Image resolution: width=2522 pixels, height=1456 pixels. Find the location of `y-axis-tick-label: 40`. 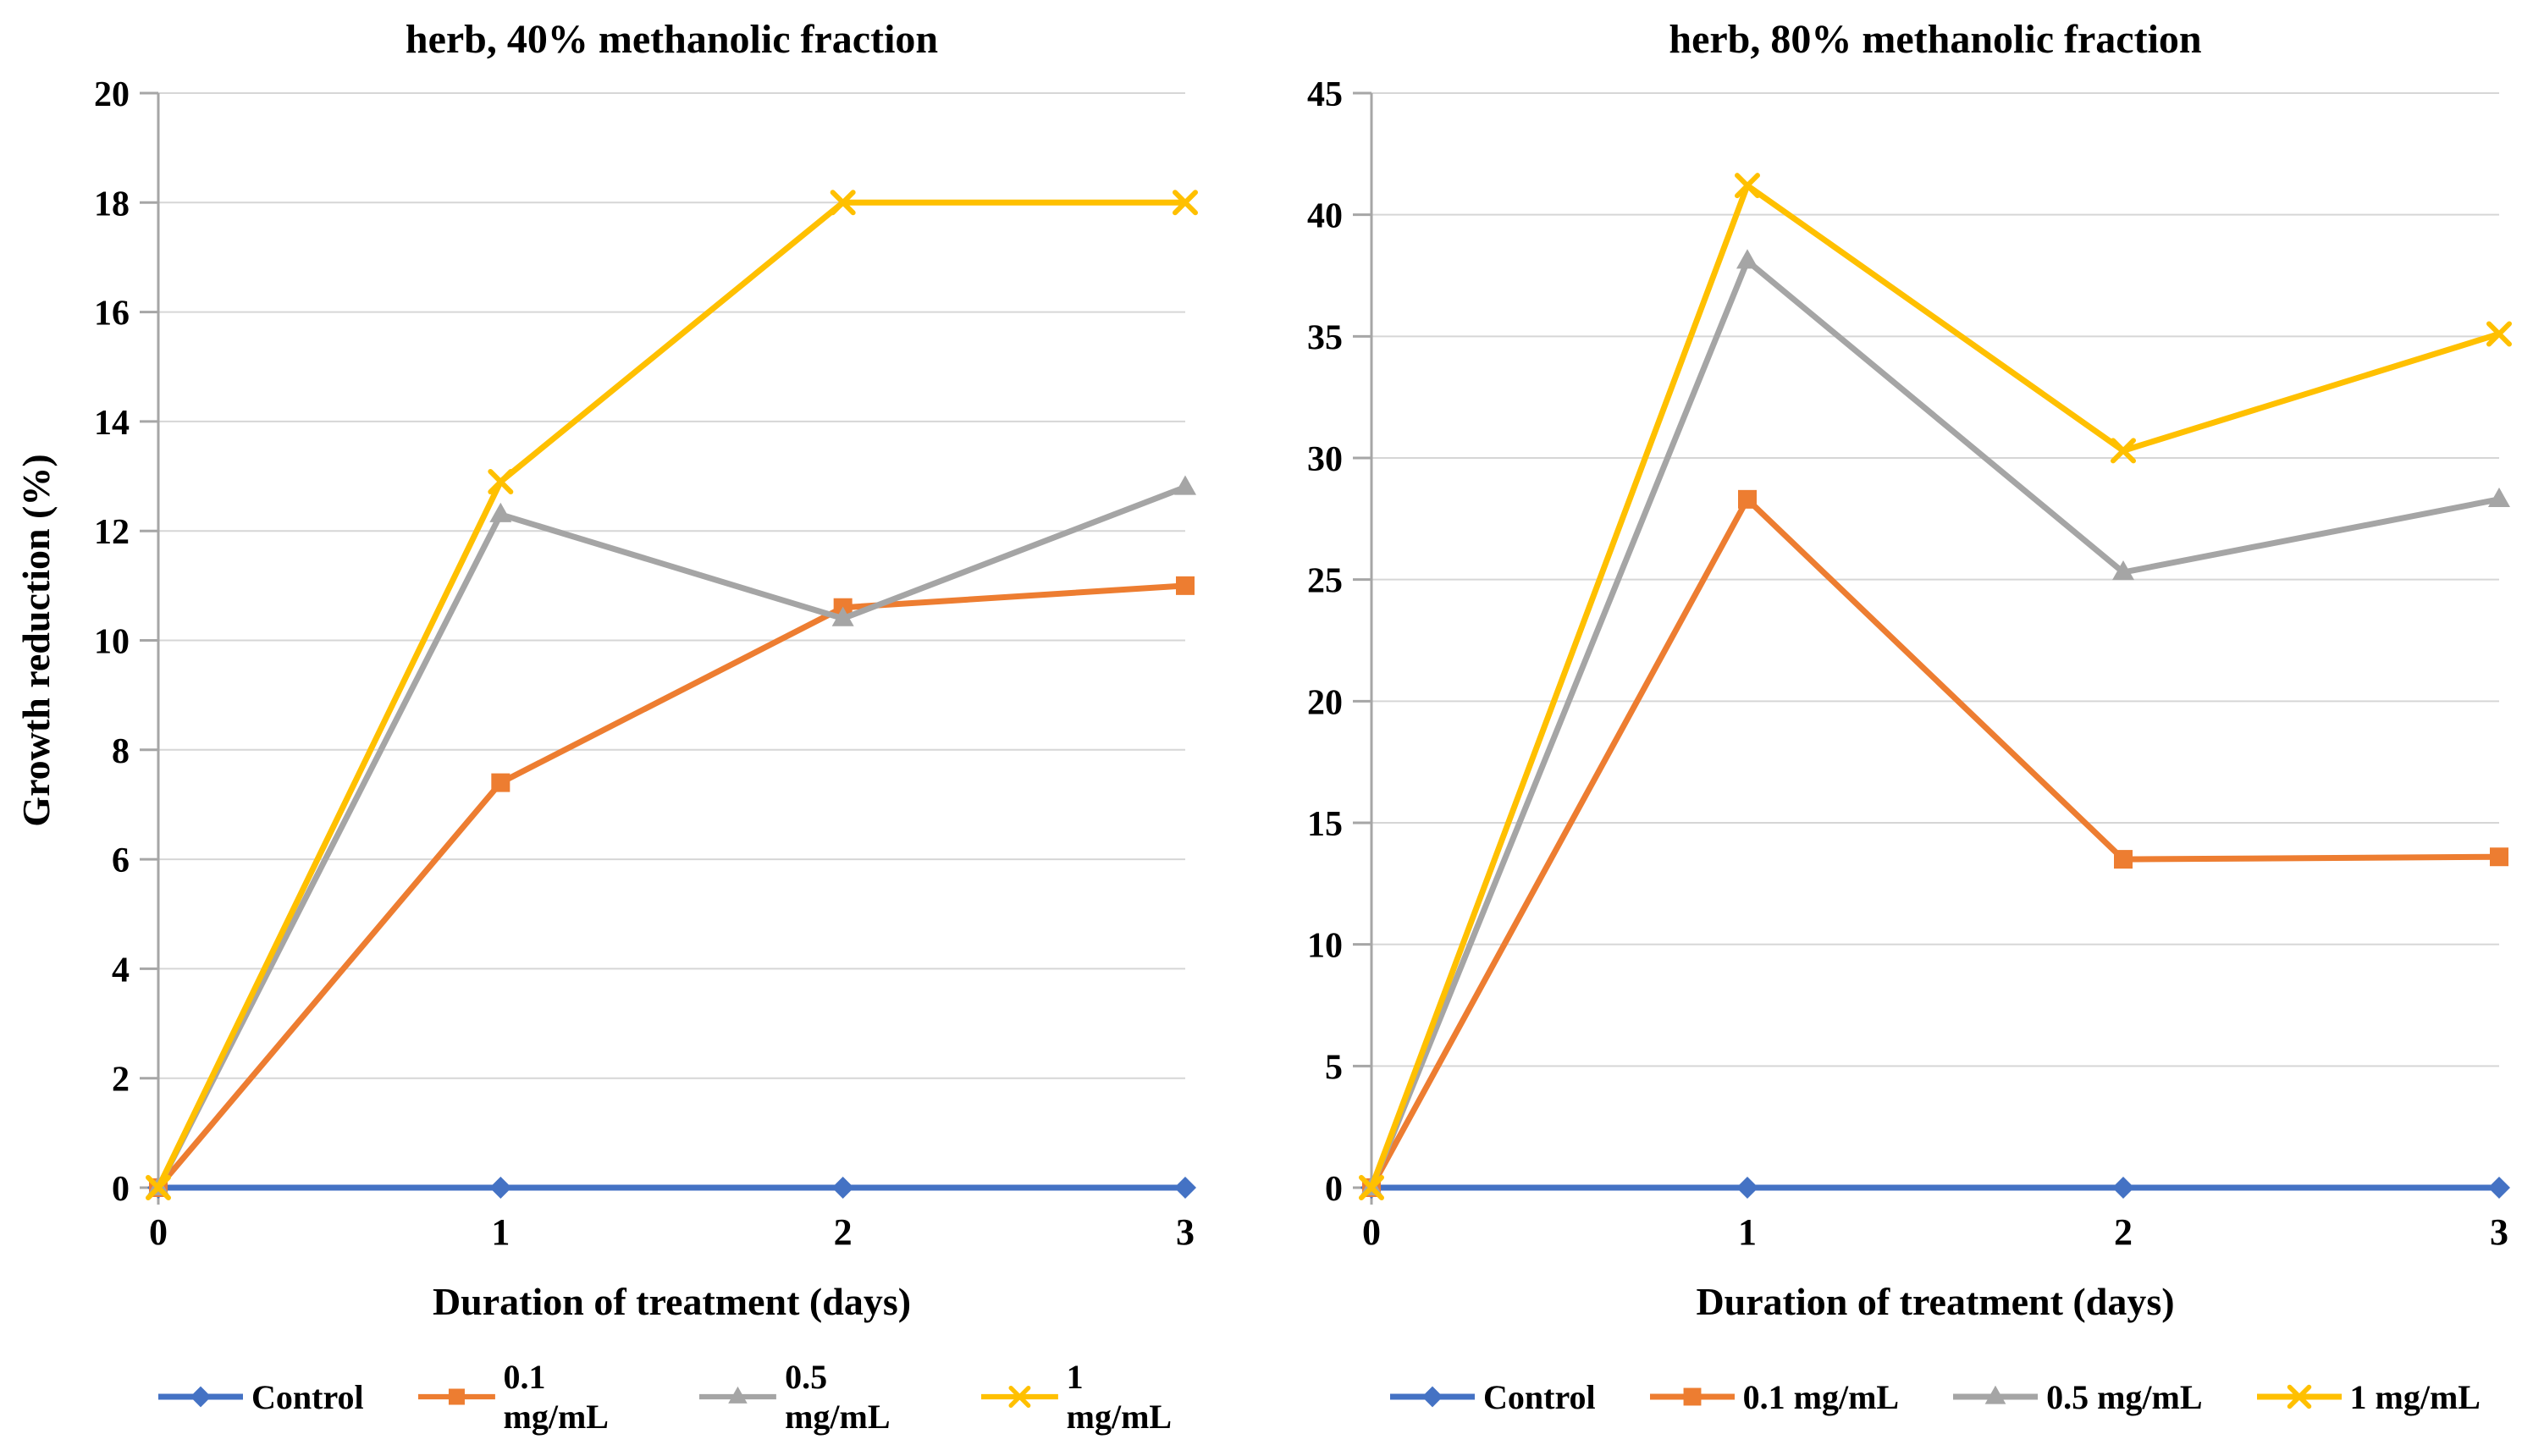

y-axis-tick-label: 40 is located at coordinates (1325, 216).